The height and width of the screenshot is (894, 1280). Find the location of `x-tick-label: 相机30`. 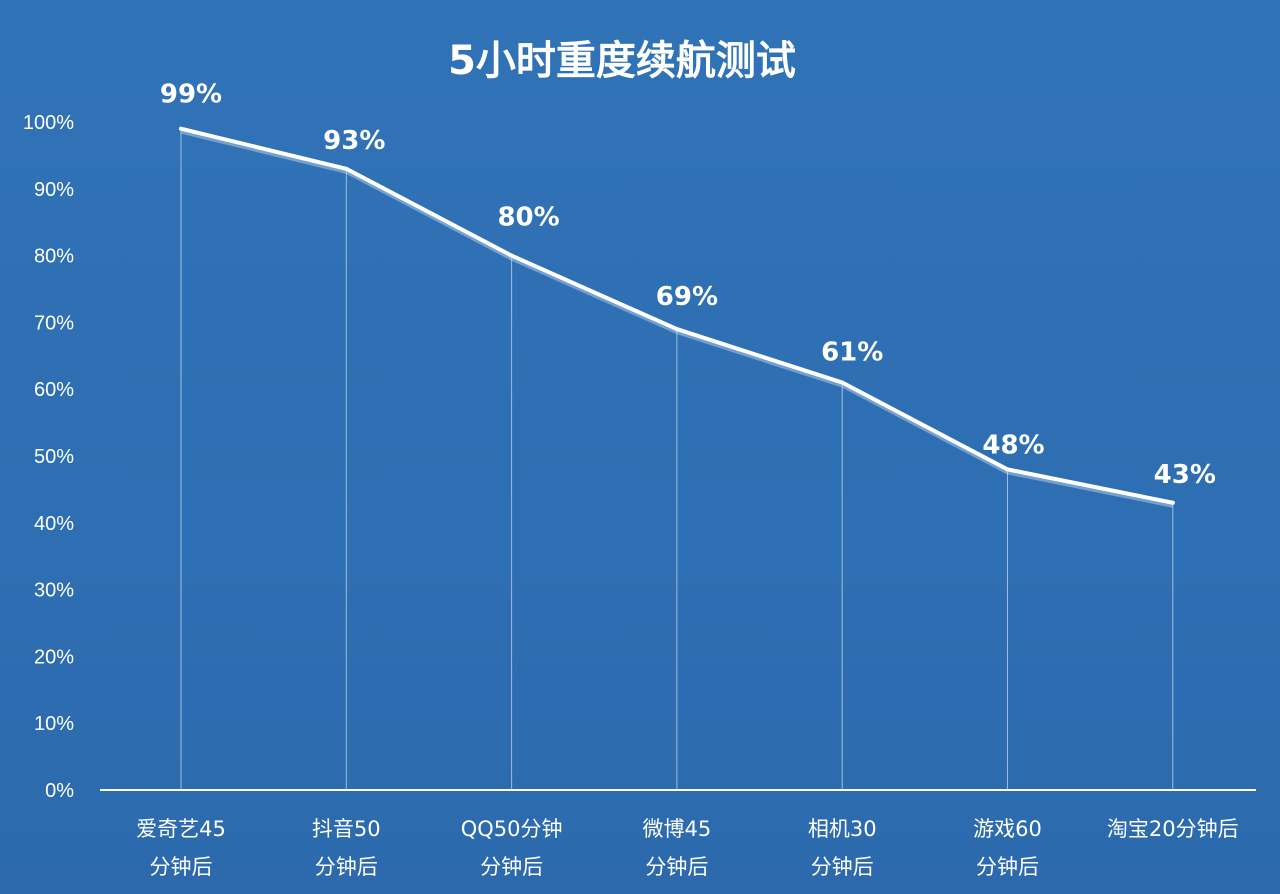

x-tick-label: 相机30 is located at coordinates (842, 829).